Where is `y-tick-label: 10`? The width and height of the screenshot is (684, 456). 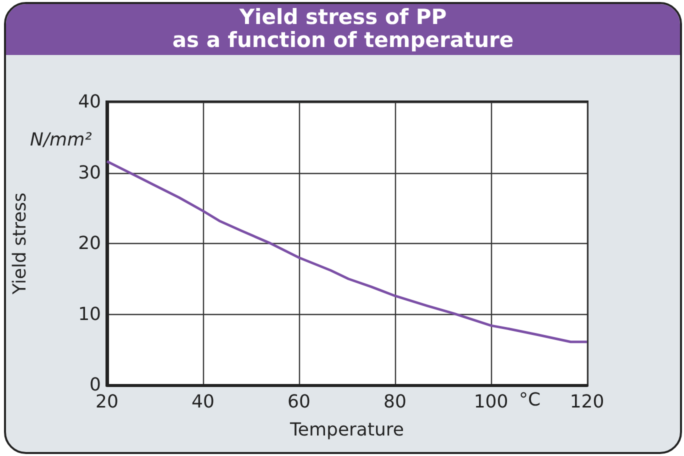 y-tick-label: 10 is located at coordinates (89, 314).